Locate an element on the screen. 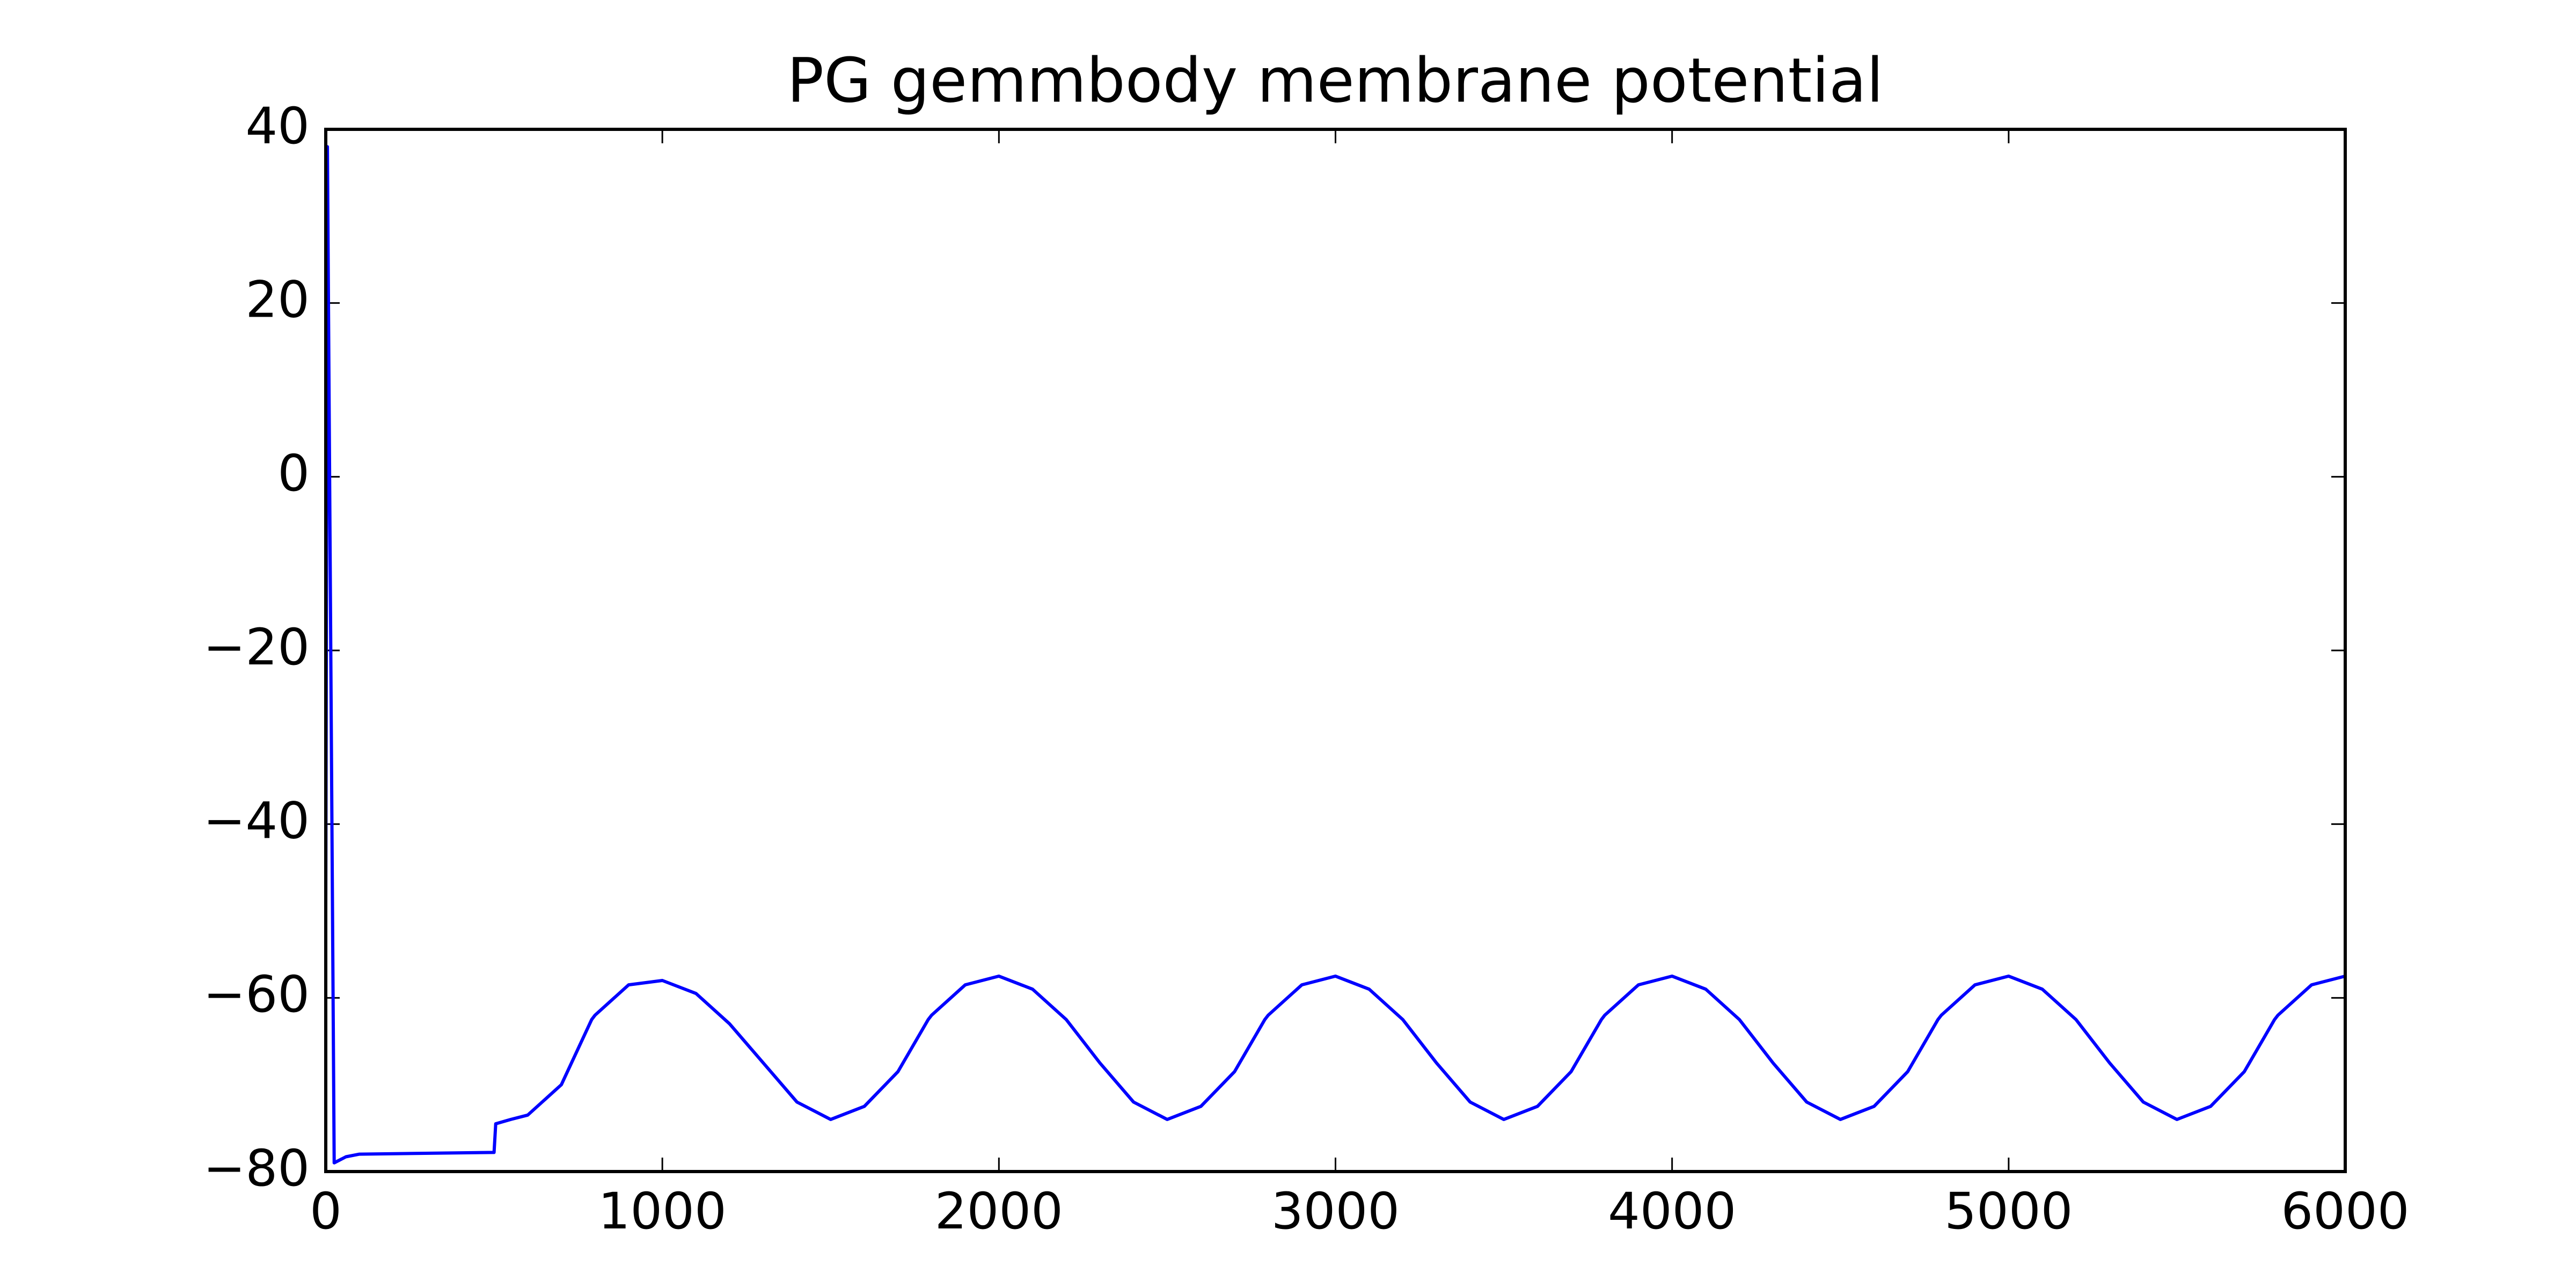 This screenshot has width=2576, height=1288. chart-title: PG gemmbody membrane potential is located at coordinates (1335, 80).